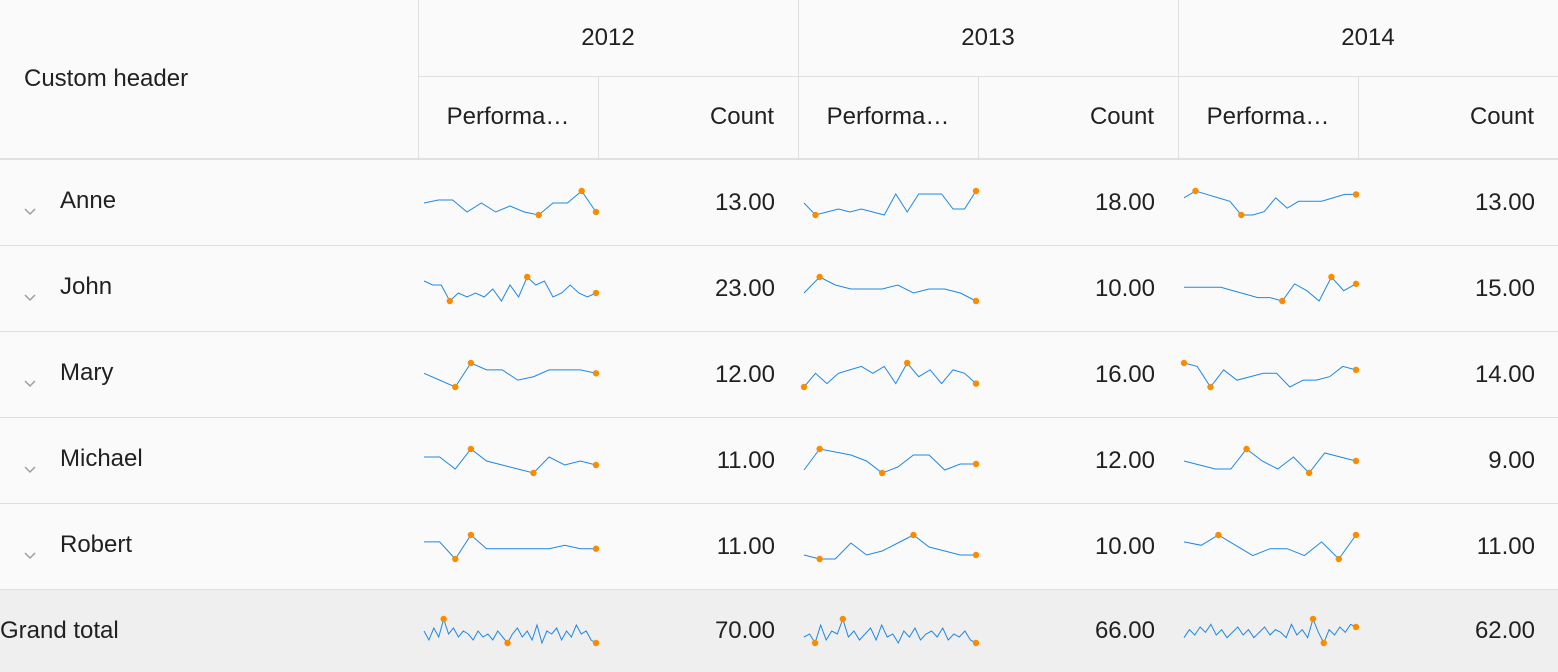 The width and height of the screenshot is (1558, 672). Describe the element at coordinates (1504, 288) in the screenshot. I see `count-cell: 15.00` at that location.